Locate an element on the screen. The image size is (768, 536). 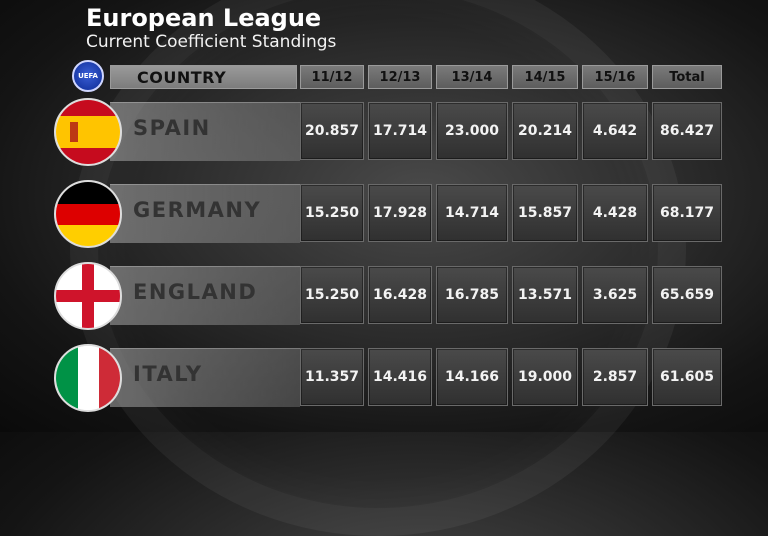
country-name: ENGLAND is located at coordinates (195, 292).